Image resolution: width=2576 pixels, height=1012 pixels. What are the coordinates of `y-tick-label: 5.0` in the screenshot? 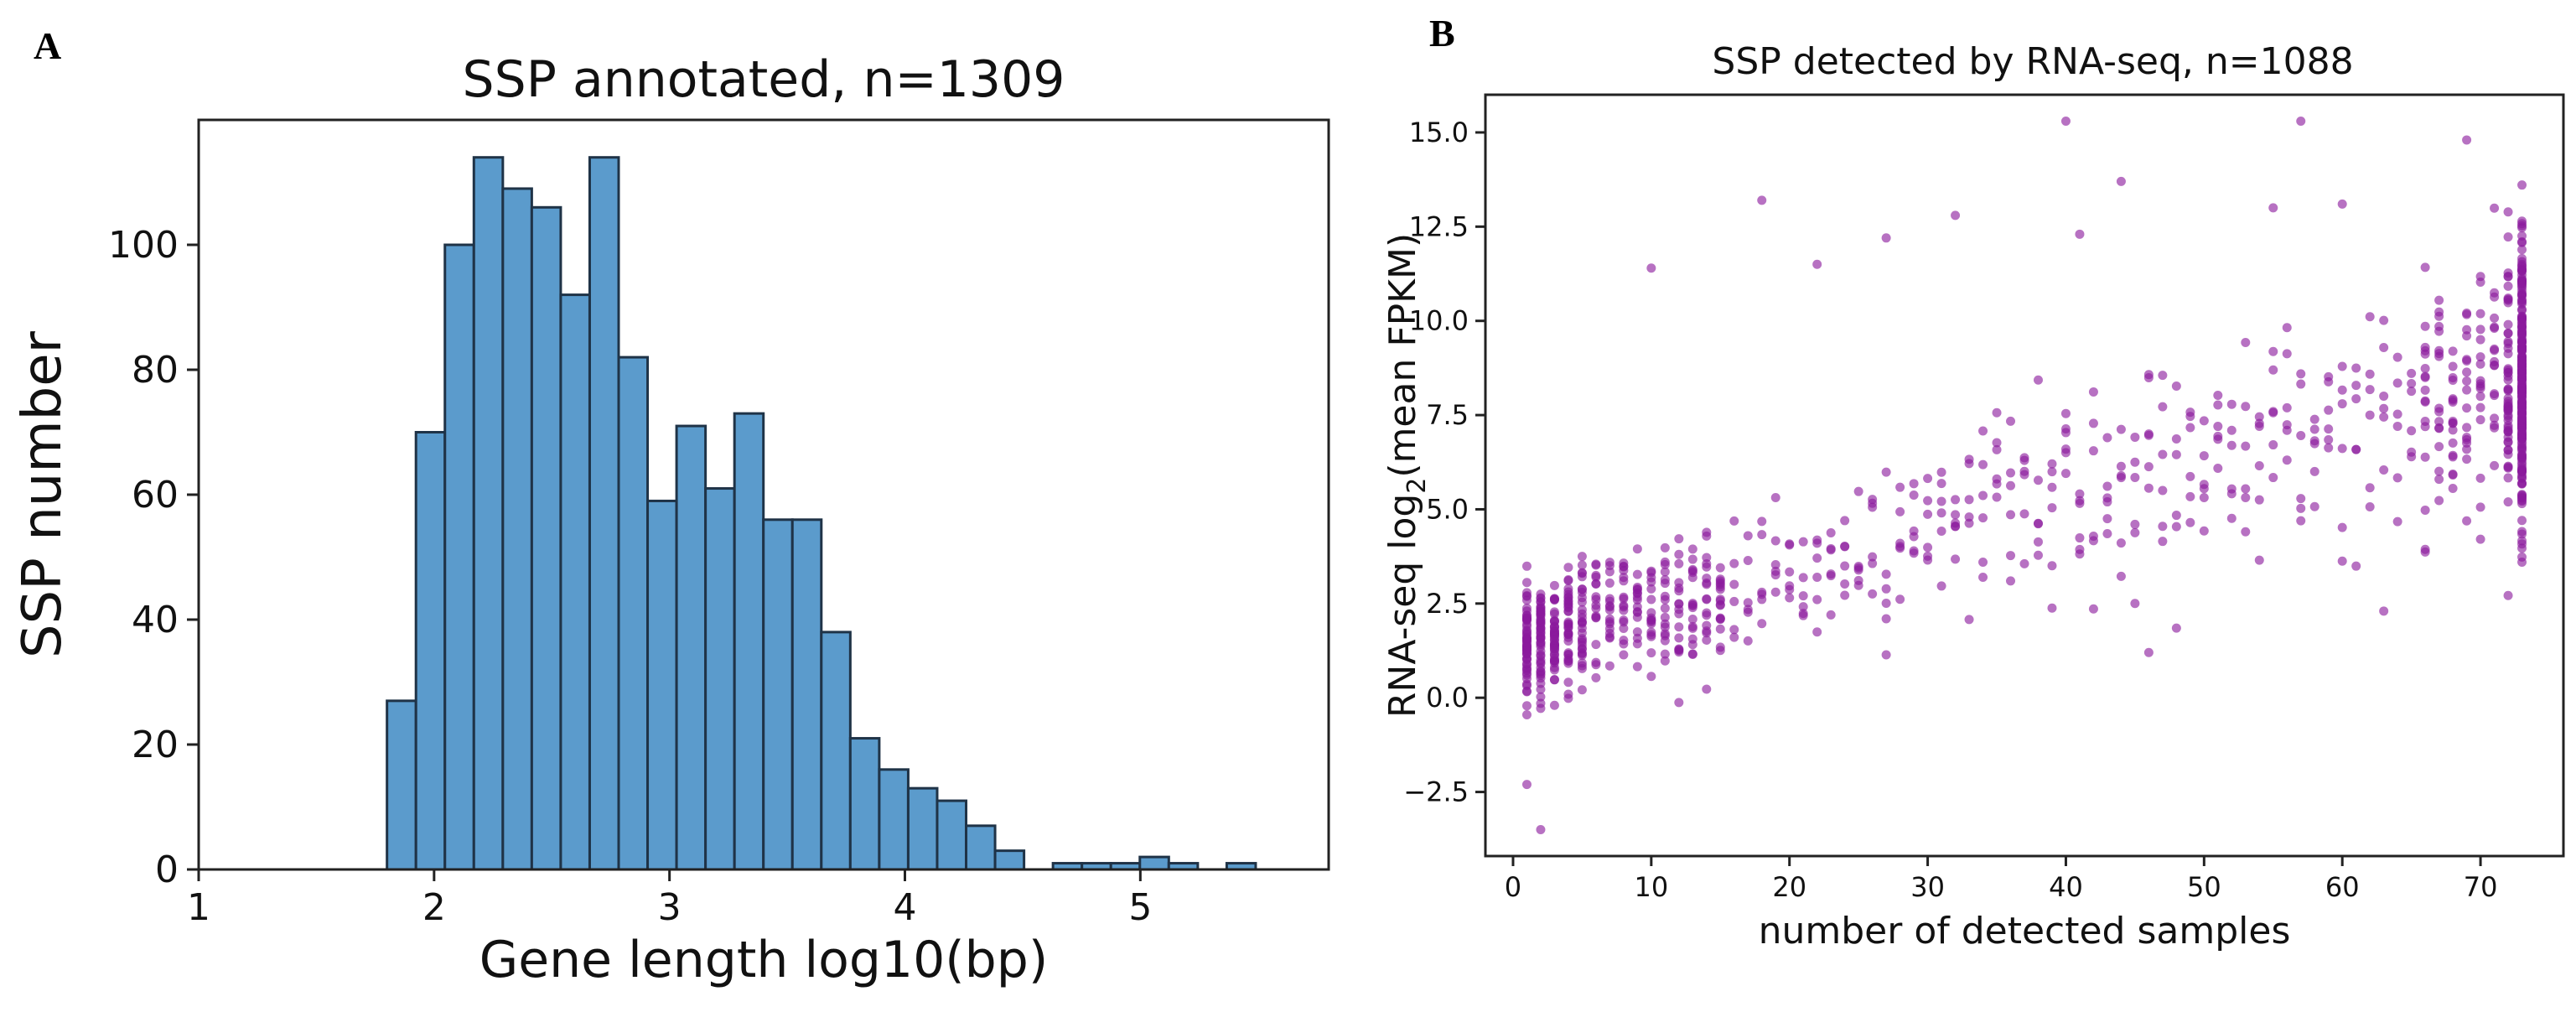 It's located at (1447, 509).